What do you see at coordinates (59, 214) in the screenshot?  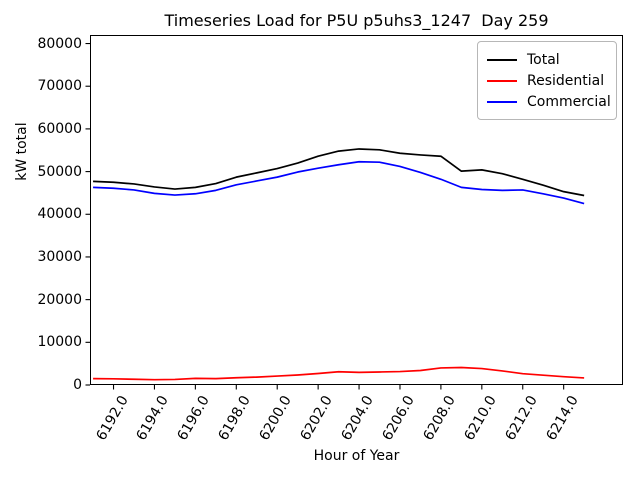 I see `y-tick-label: 40000` at bounding box center [59, 214].